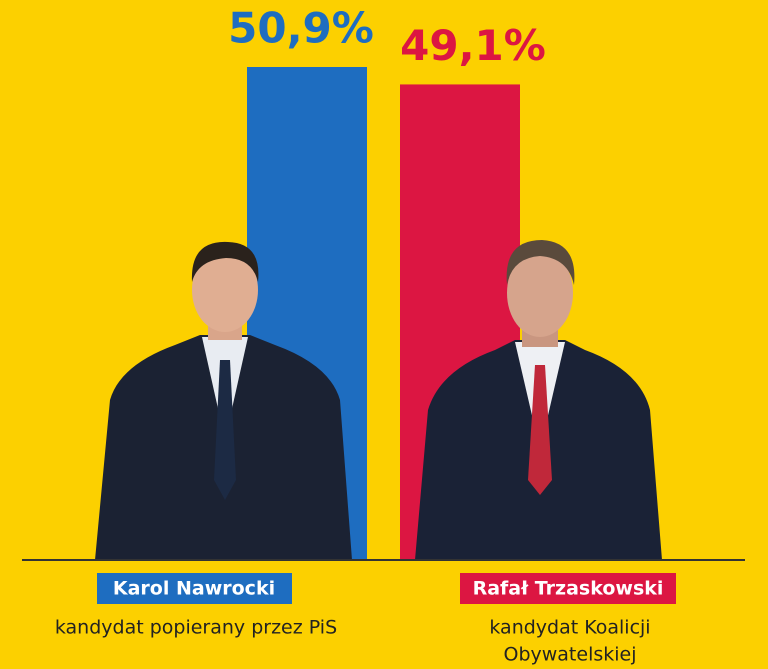  Describe the element at coordinates (473, 45) in the screenshot. I see `value-label: 49,1%` at that location.